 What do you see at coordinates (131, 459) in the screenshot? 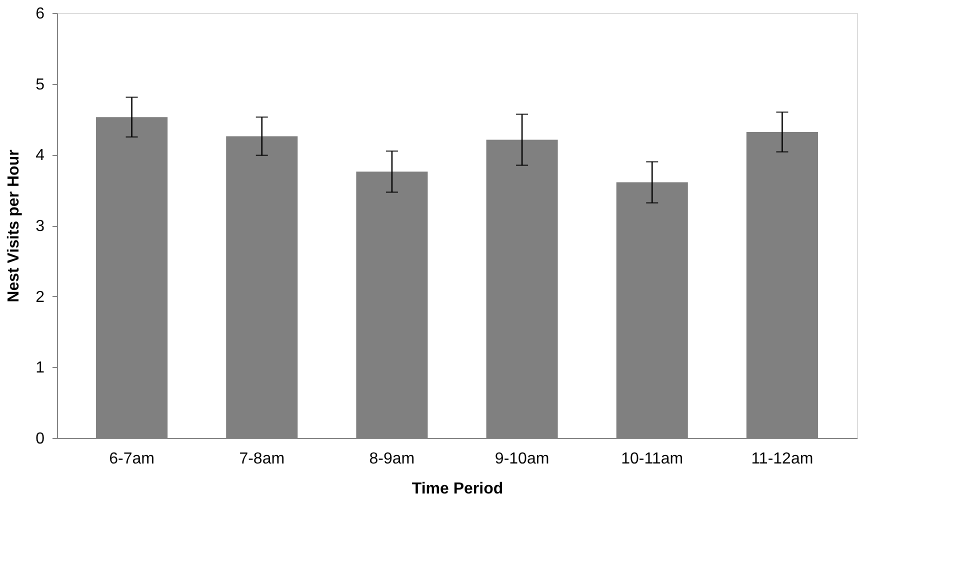
I see `x-tick-label: 6-7am` at bounding box center [131, 459].